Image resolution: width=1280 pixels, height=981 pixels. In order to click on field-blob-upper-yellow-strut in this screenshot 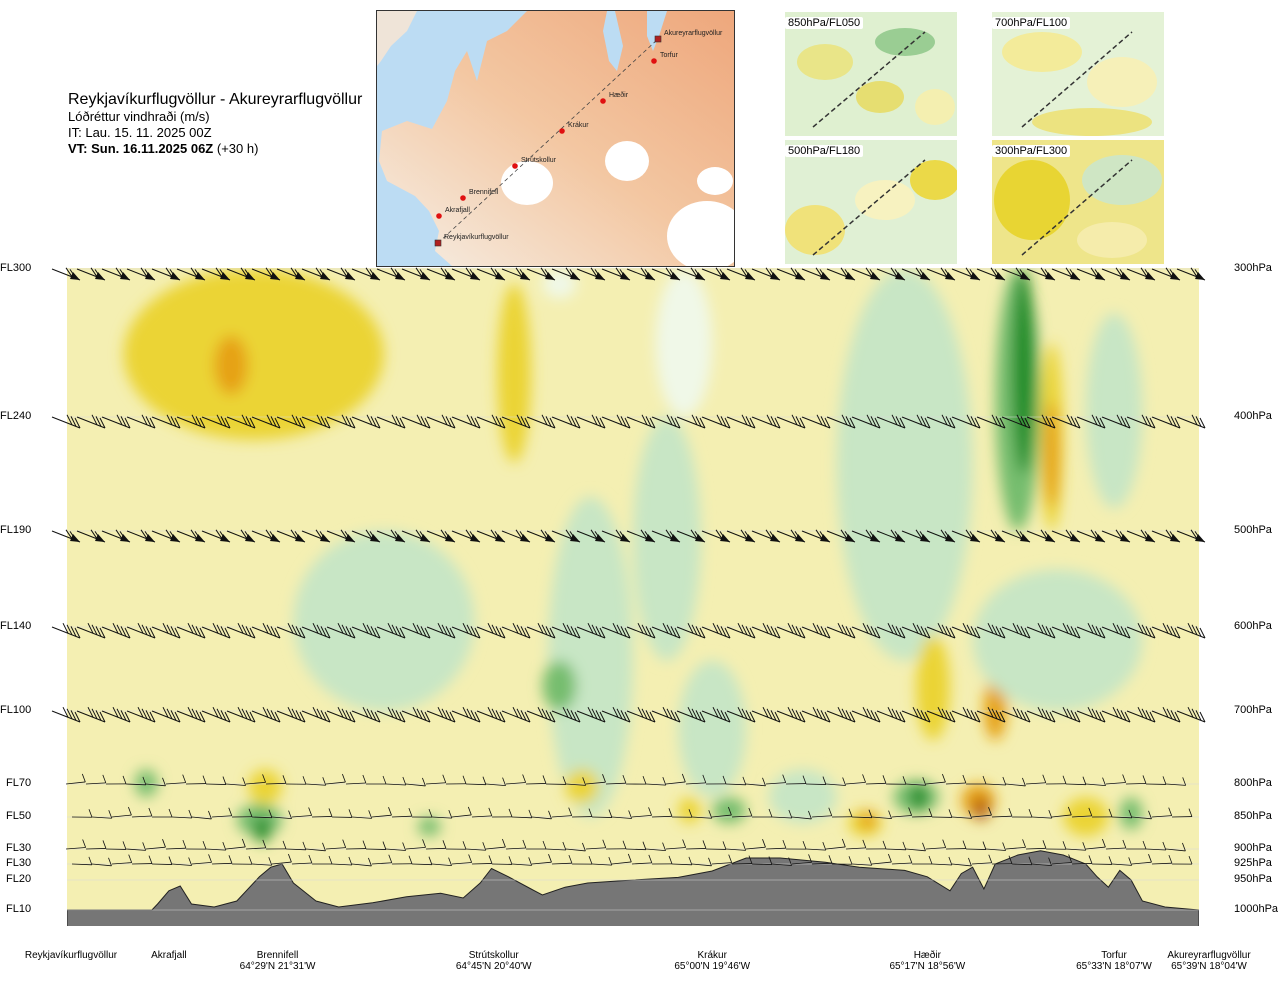, I will do `click(514, 373)`.